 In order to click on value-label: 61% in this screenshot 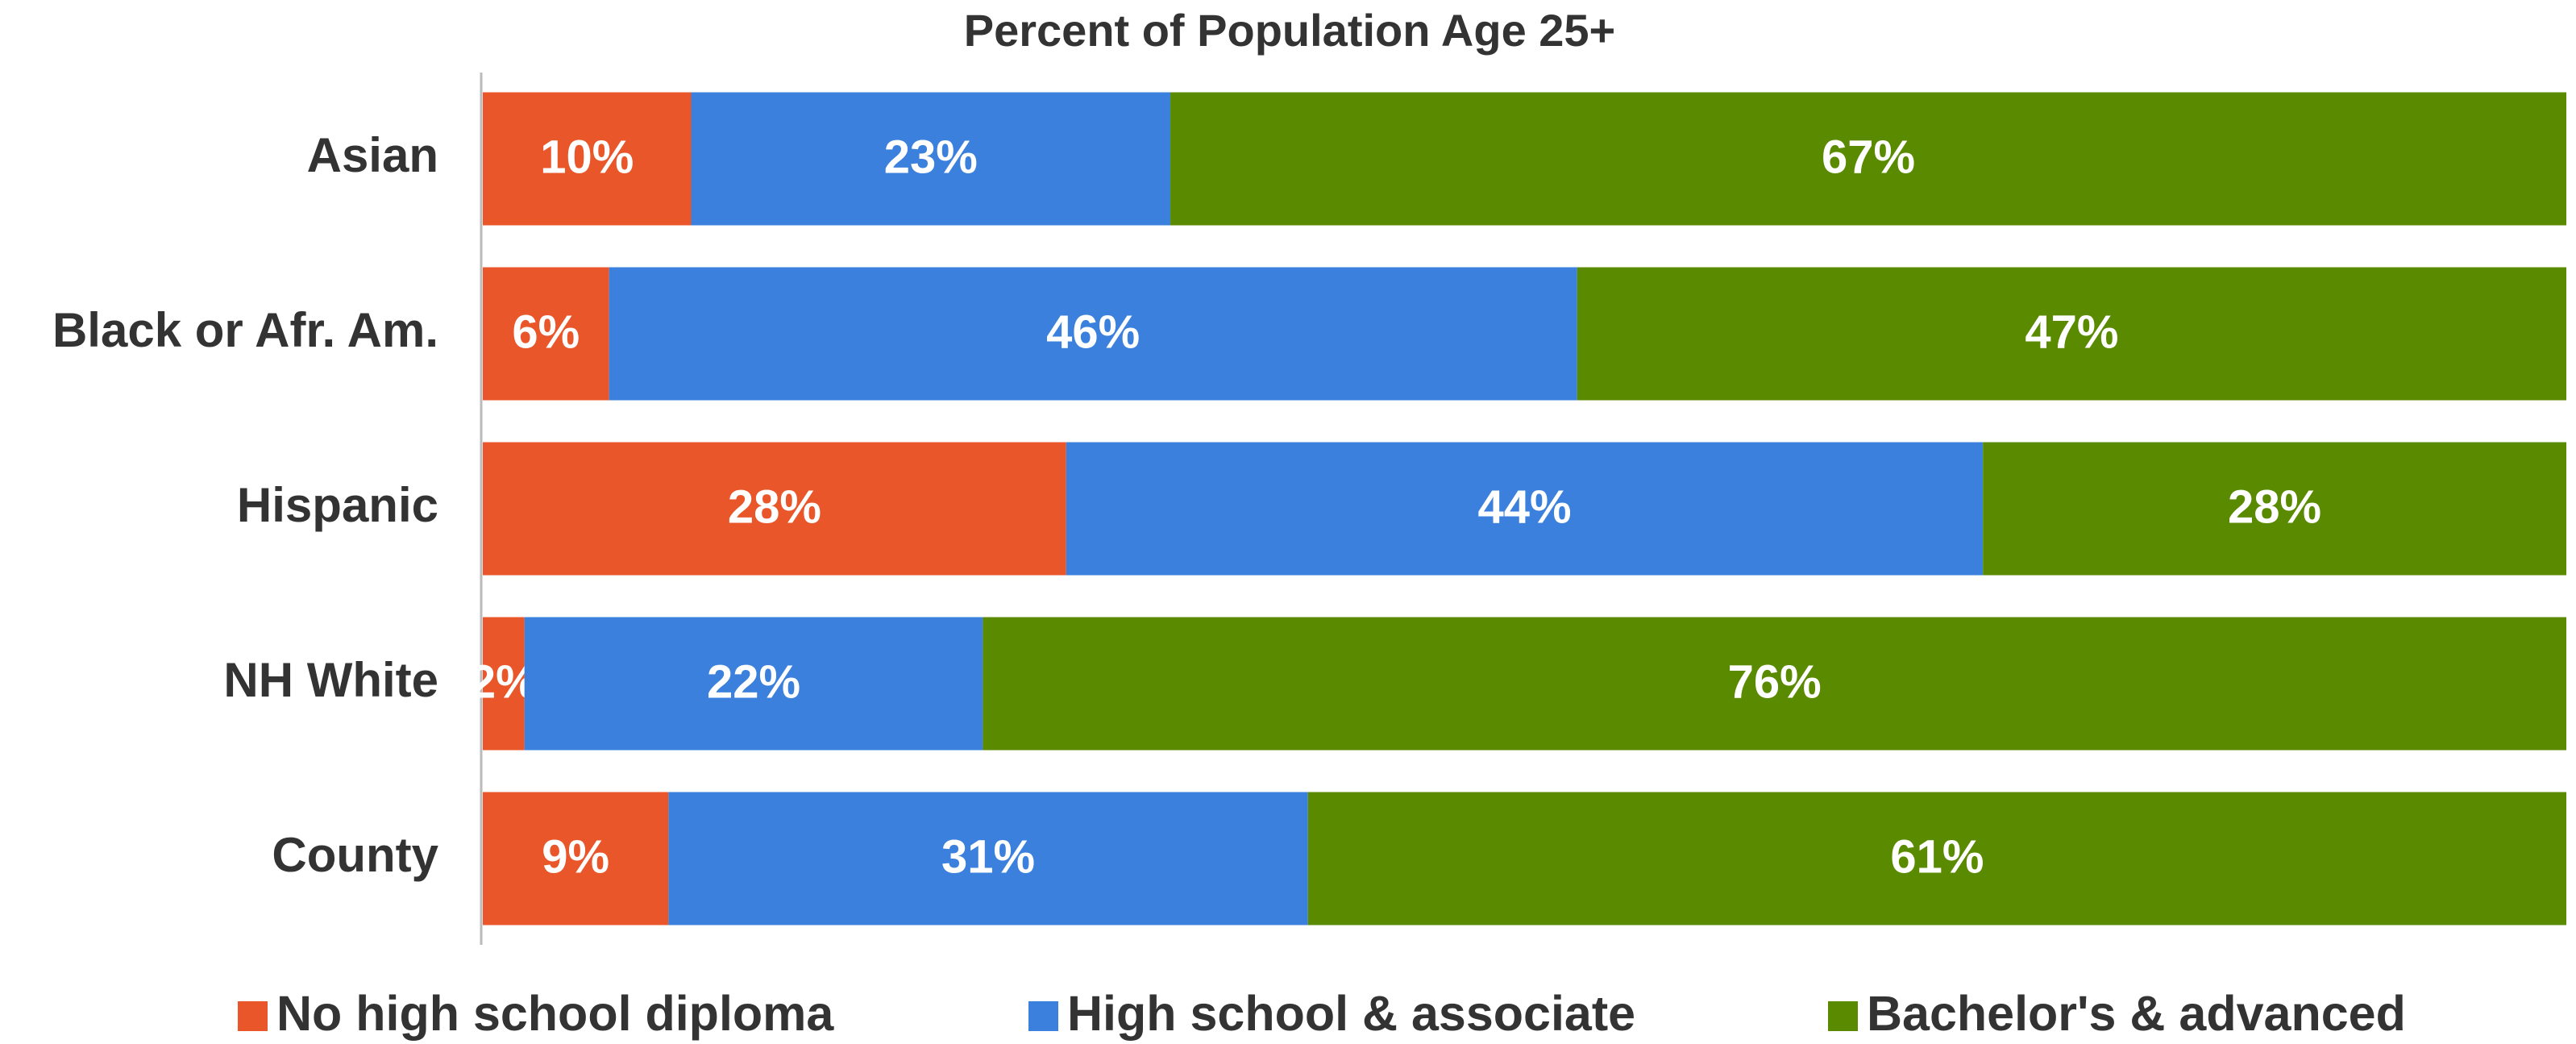, I will do `click(1937, 856)`.